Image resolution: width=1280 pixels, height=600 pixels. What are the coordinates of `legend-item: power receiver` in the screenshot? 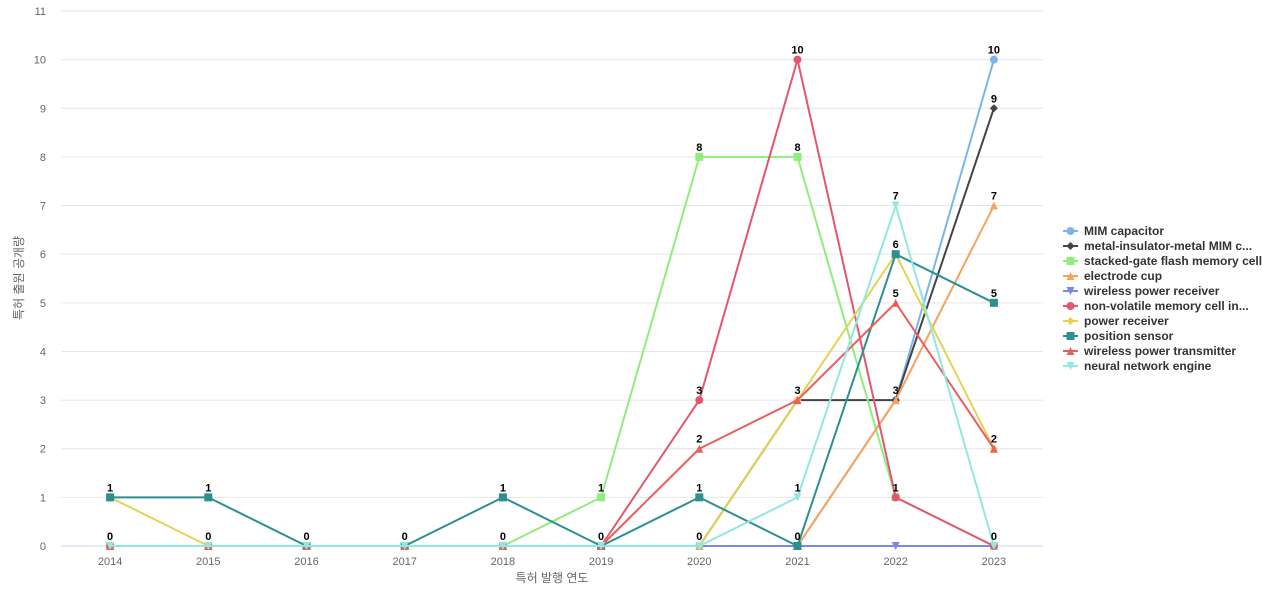 It's located at (1116, 321).